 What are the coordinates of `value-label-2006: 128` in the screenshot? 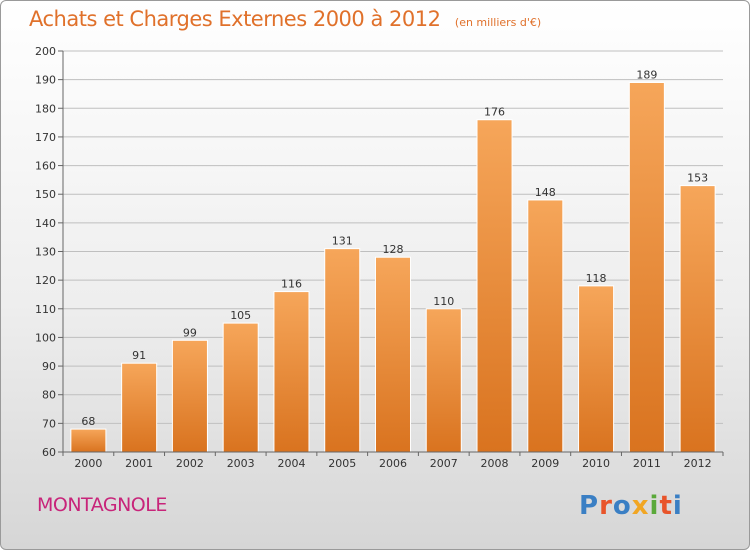 It's located at (393, 249).